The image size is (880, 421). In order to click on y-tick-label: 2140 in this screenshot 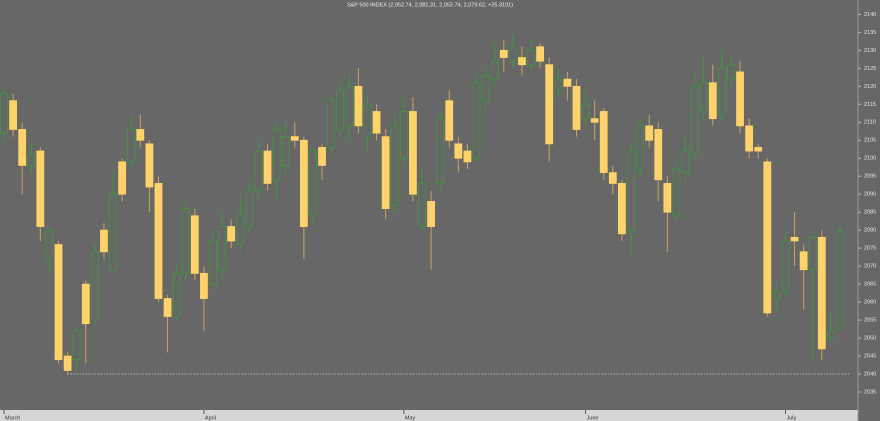, I will do `click(870, 15)`.